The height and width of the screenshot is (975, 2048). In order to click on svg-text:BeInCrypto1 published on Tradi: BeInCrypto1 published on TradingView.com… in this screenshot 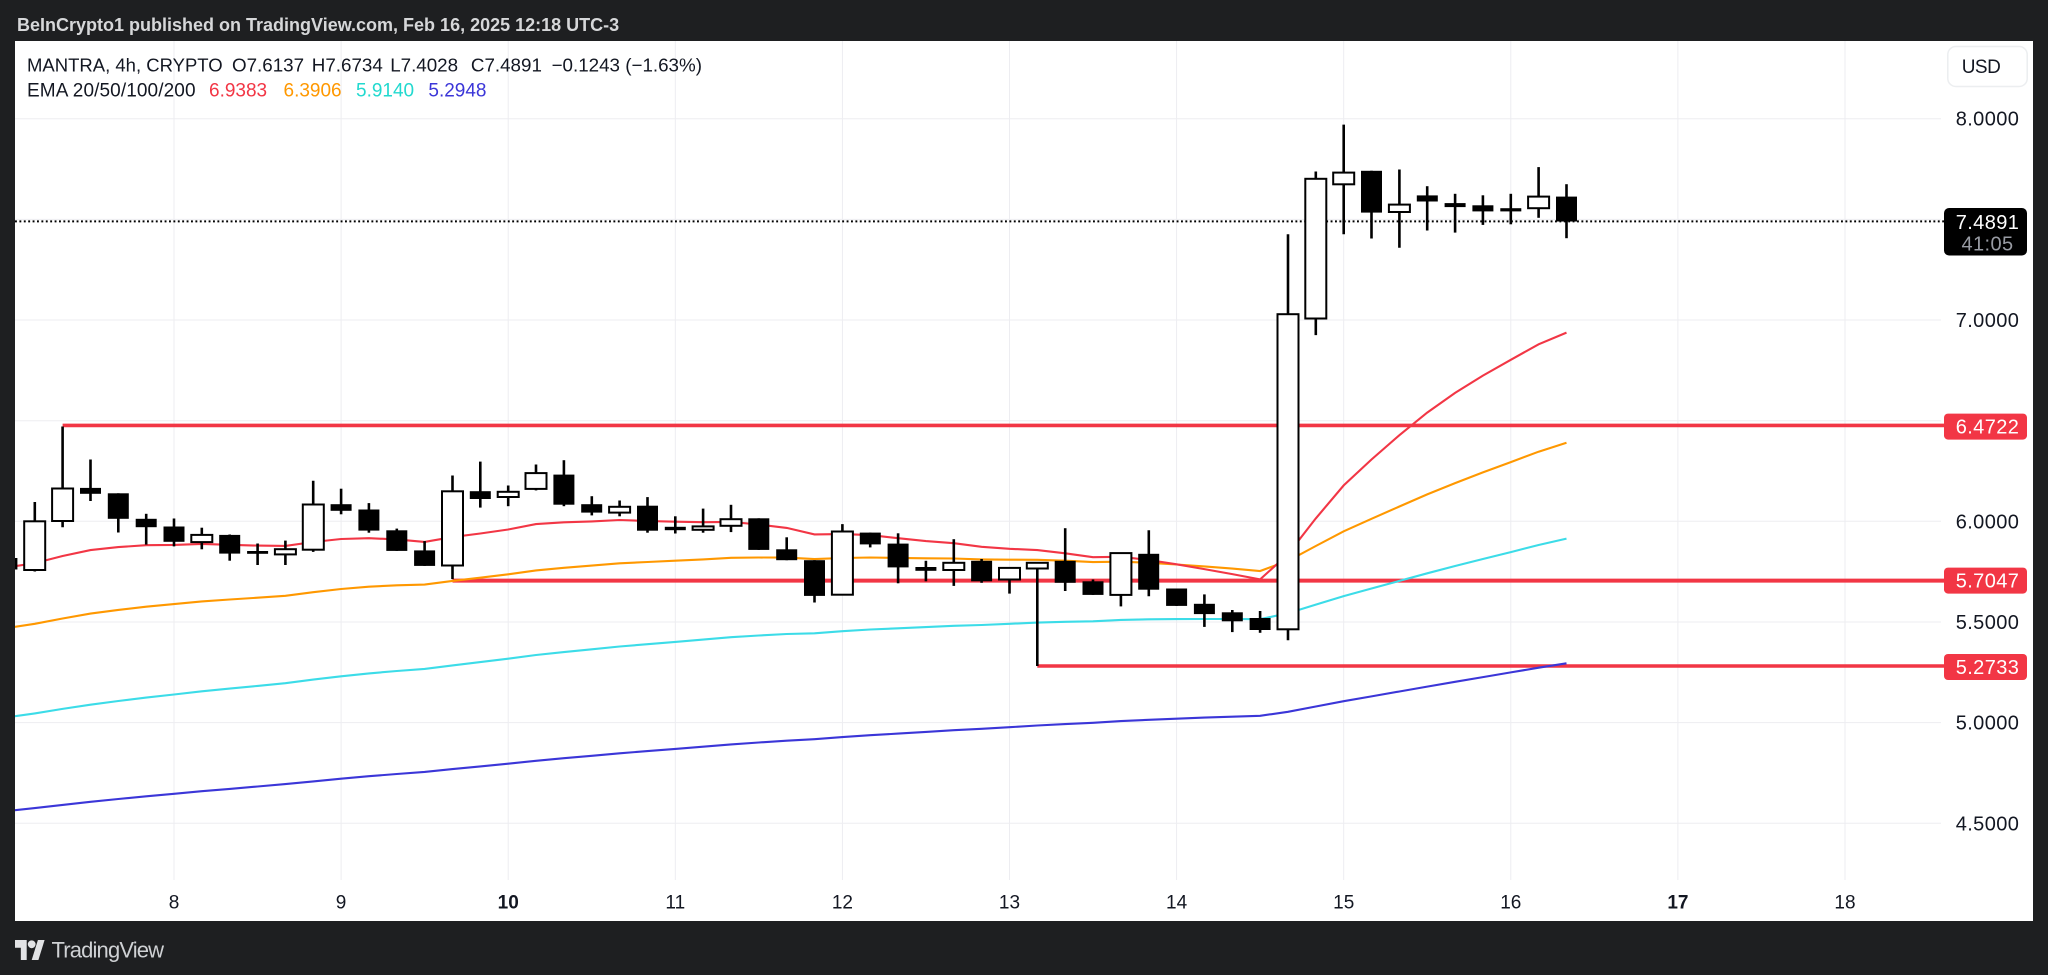, I will do `click(318, 25)`.